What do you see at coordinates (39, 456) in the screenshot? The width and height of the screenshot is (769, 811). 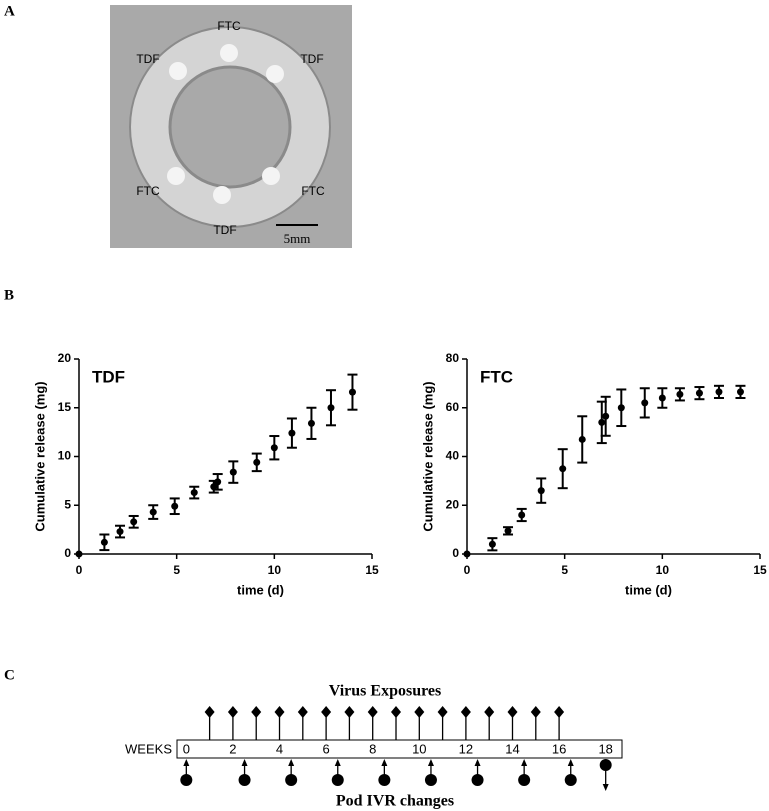 I see `y-axis-label: Cumulative release (mg)` at bounding box center [39, 456].